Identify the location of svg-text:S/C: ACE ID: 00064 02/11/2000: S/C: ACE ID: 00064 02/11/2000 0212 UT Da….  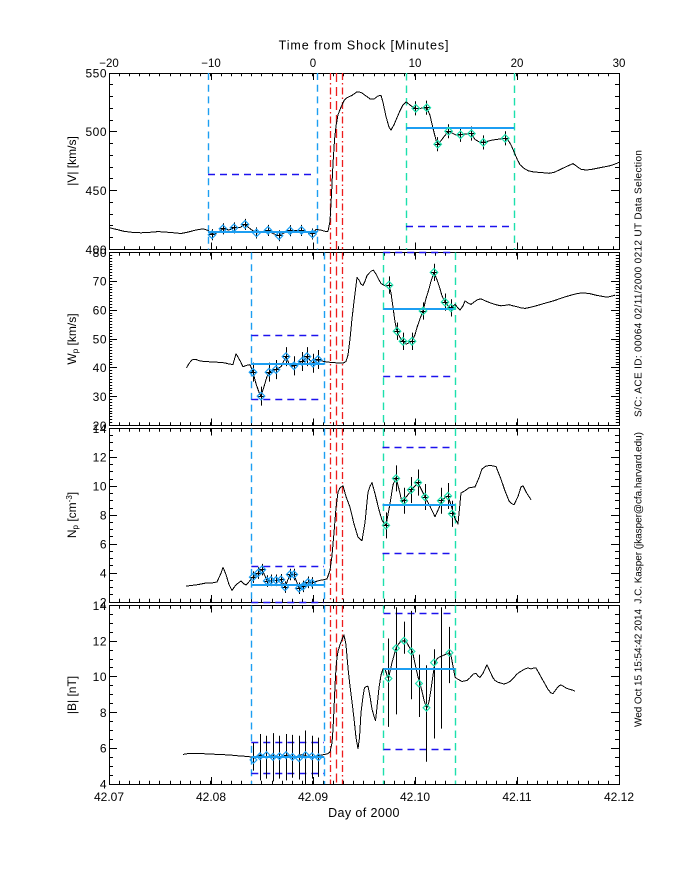
(639, 283).